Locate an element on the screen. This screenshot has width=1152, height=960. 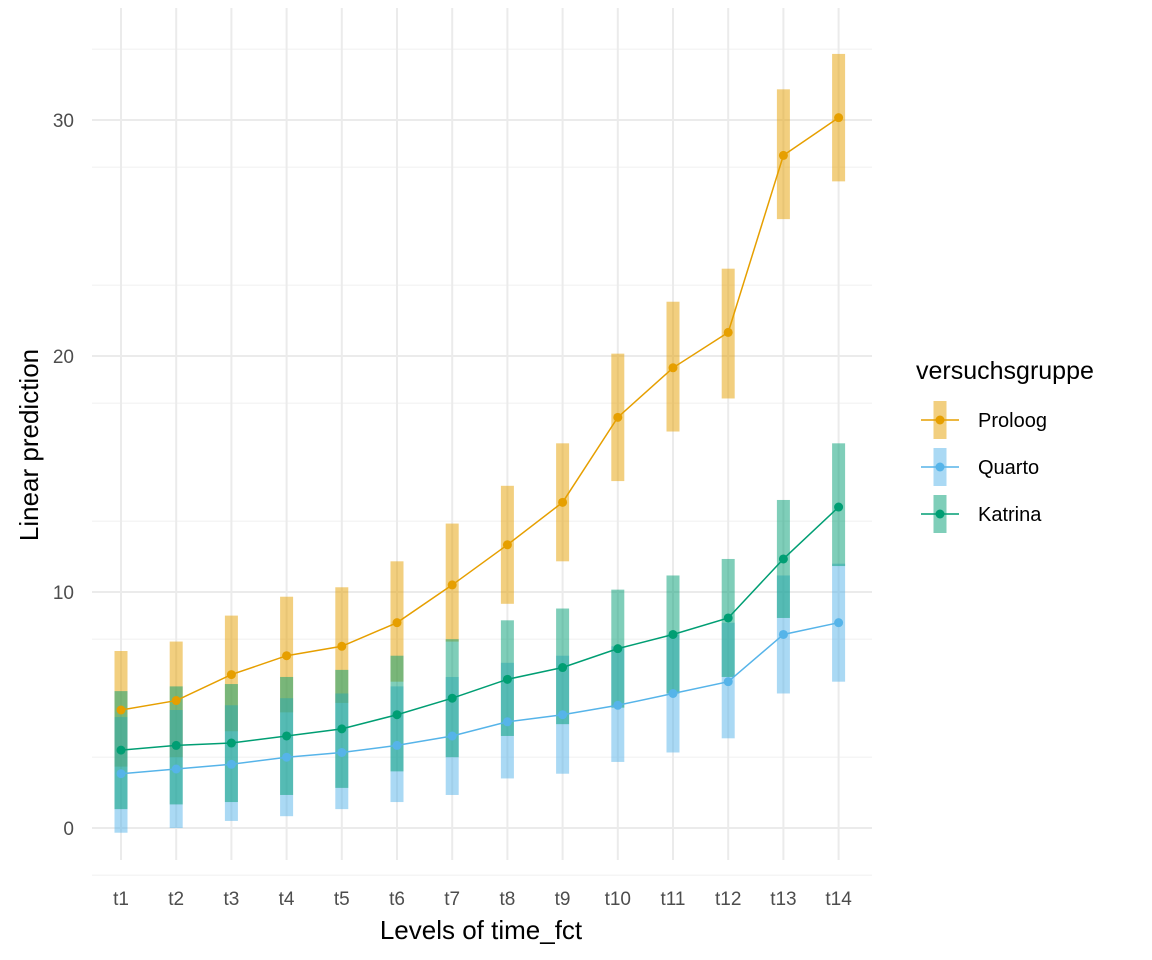
x-tick-label: t6 is located at coordinates (397, 899).